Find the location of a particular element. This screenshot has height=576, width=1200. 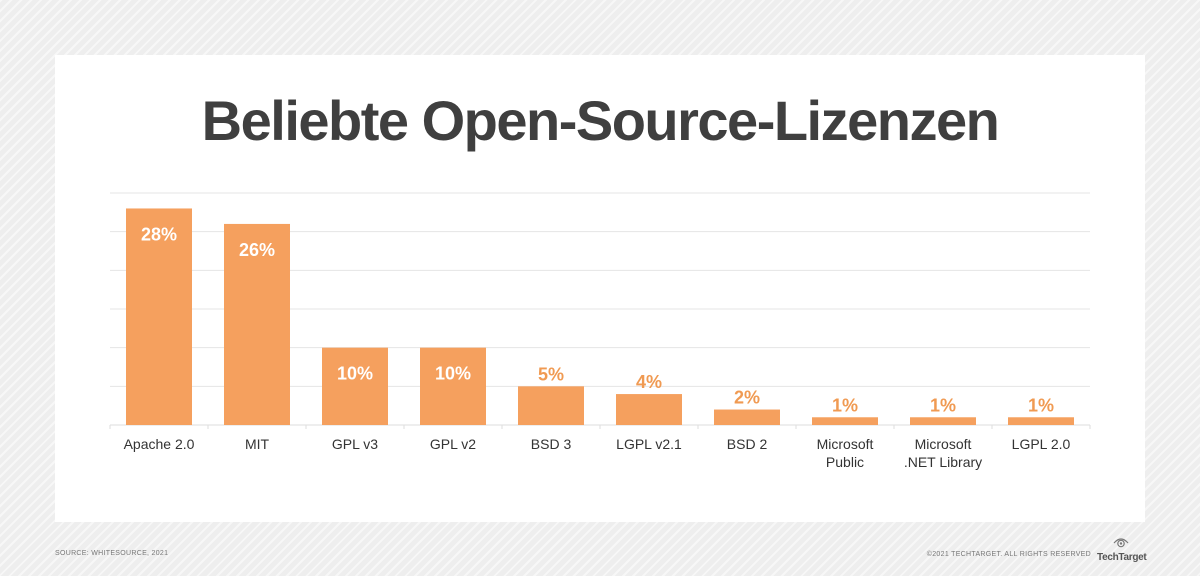

category-label: MIT is located at coordinates (257, 444).